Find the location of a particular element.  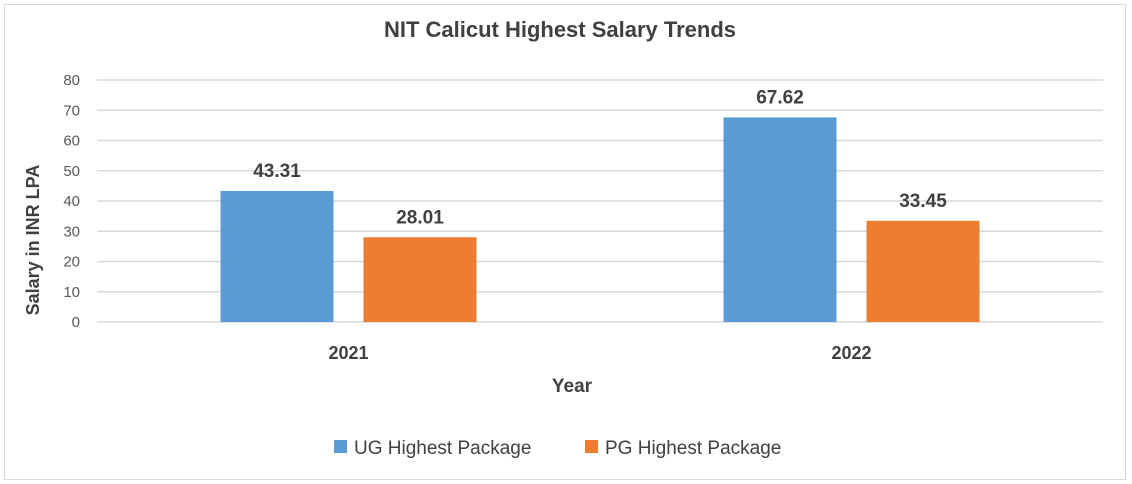

y-tick-label: 30 is located at coordinates (71, 231).